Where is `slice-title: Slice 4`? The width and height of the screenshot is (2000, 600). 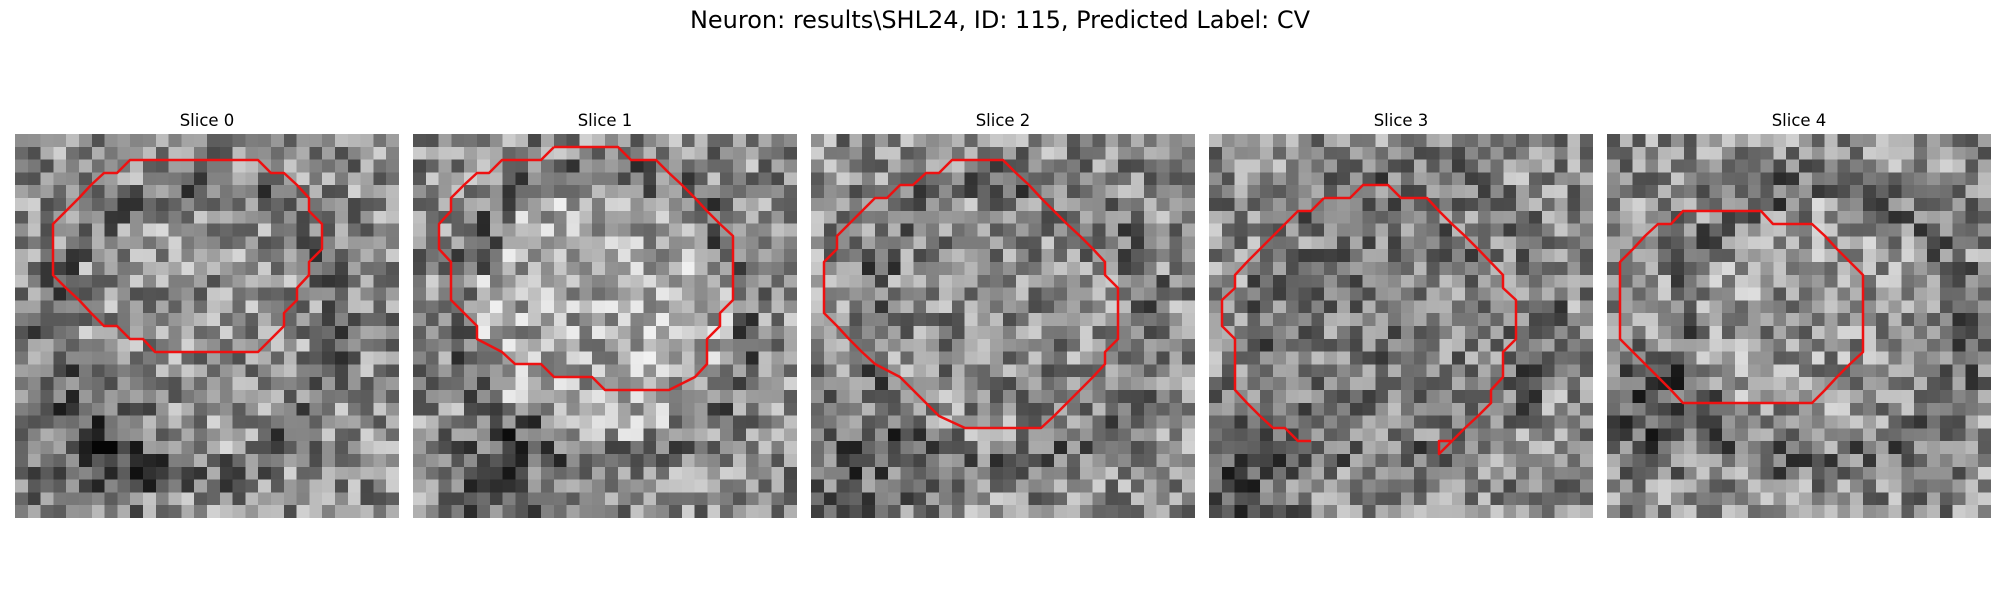 slice-title: Slice 4 is located at coordinates (1799, 120).